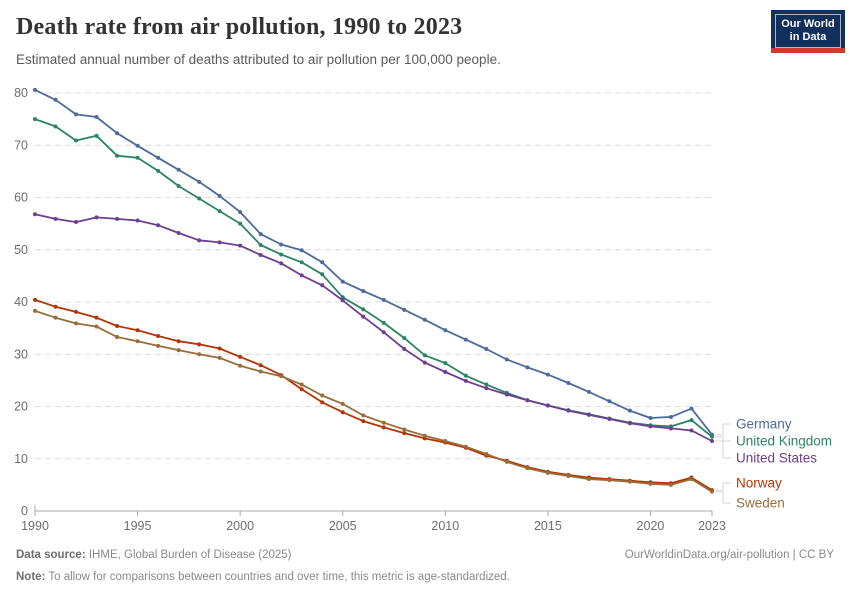 The image size is (850, 600). I want to click on owid-url-link: OurWorldinData.org/air-pollution | CC BY, so click(729, 555).